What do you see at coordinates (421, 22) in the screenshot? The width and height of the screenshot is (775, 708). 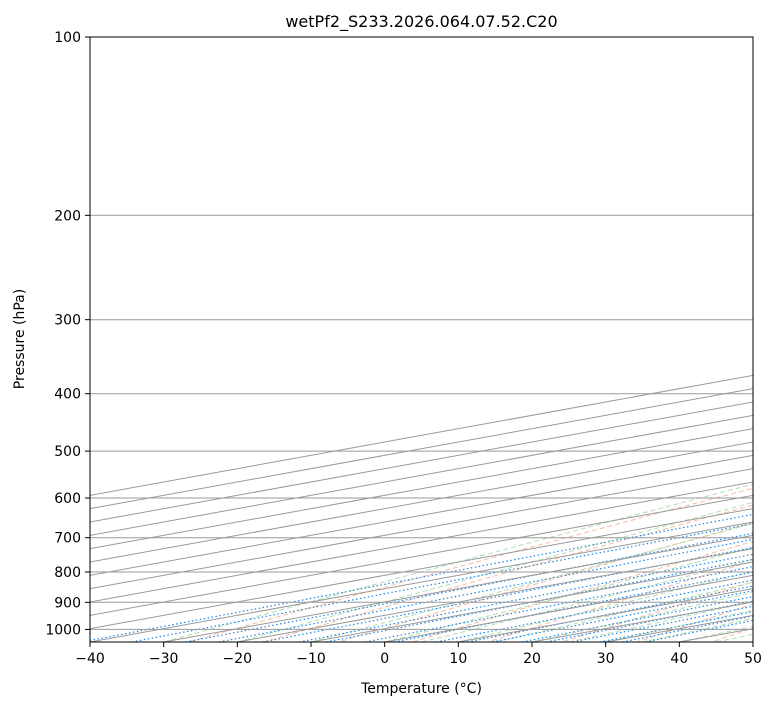 I see `chart-title: wetPf2_S233.2026.064.07.52.C20` at bounding box center [421, 22].